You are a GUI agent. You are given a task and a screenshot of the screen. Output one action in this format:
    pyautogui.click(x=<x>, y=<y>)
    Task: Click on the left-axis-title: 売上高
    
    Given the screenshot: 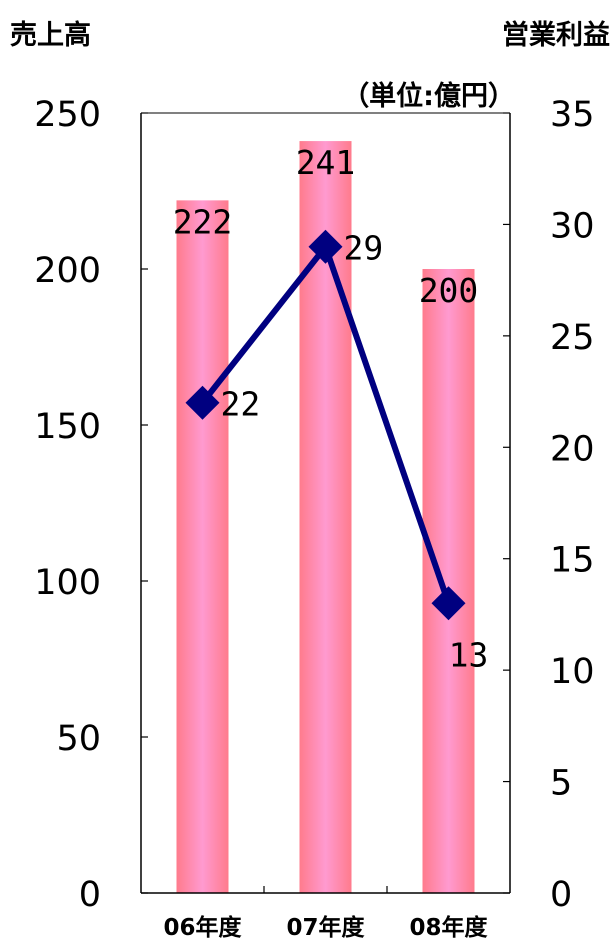 What is the action you would take?
    pyautogui.click(x=50, y=35)
    